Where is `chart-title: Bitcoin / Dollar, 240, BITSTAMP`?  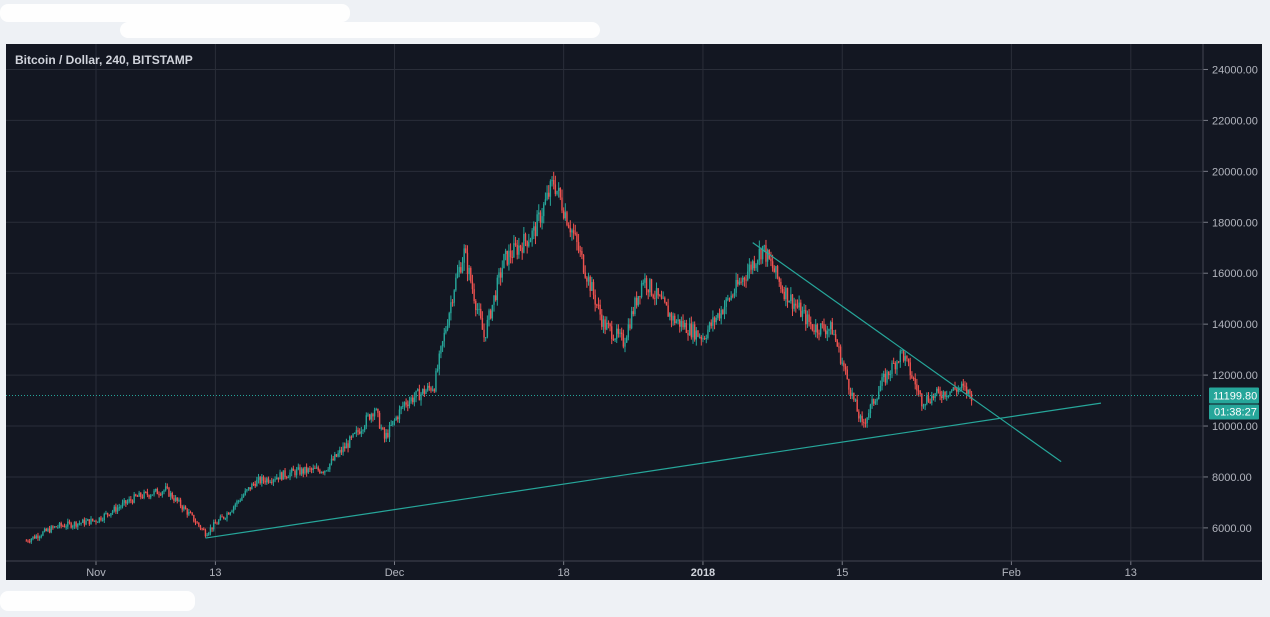
chart-title: Bitcoin / Dollar, 240, BITSTAMP is located at coordinates (104, 60).